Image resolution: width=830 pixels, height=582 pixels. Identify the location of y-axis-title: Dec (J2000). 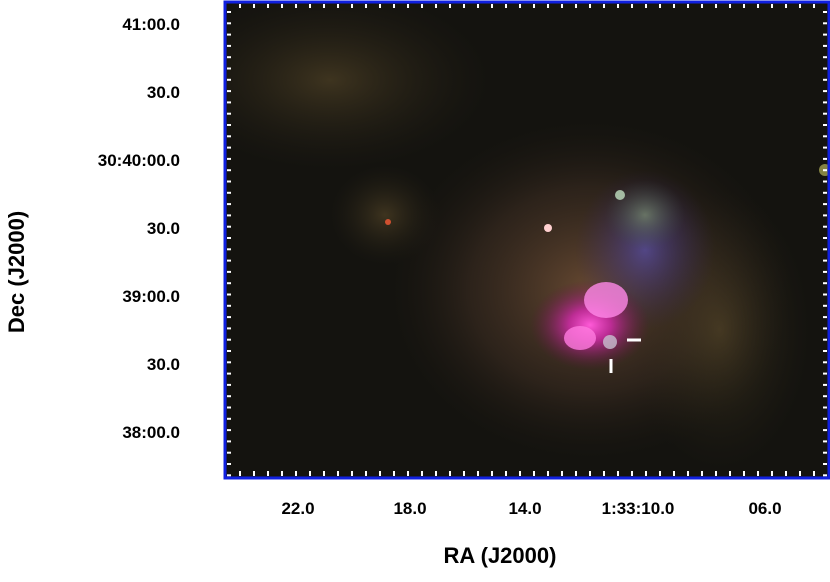
(16, 272).